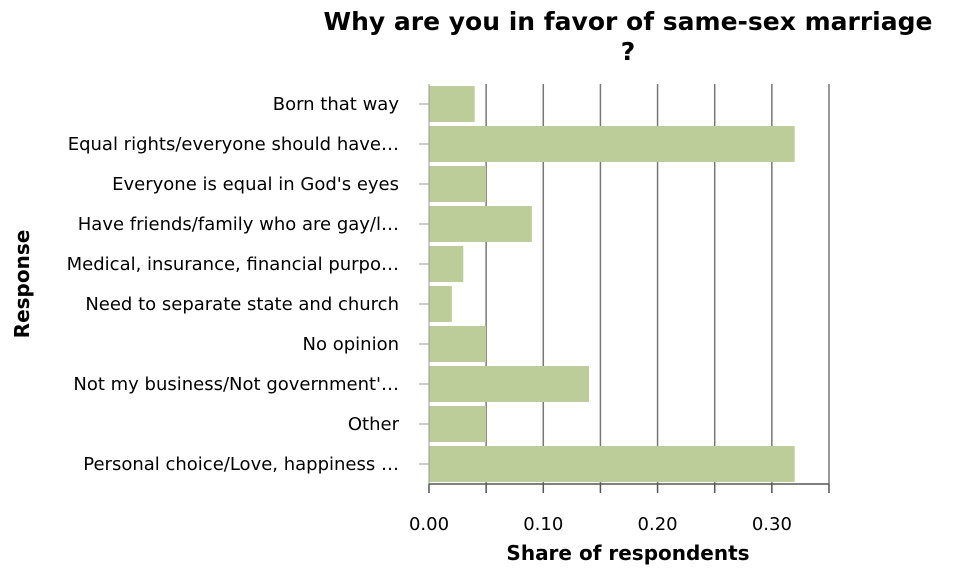 This screenshot has height=574, width=956. I want to click on x-tick-label: 0.10, so click(543, 524).